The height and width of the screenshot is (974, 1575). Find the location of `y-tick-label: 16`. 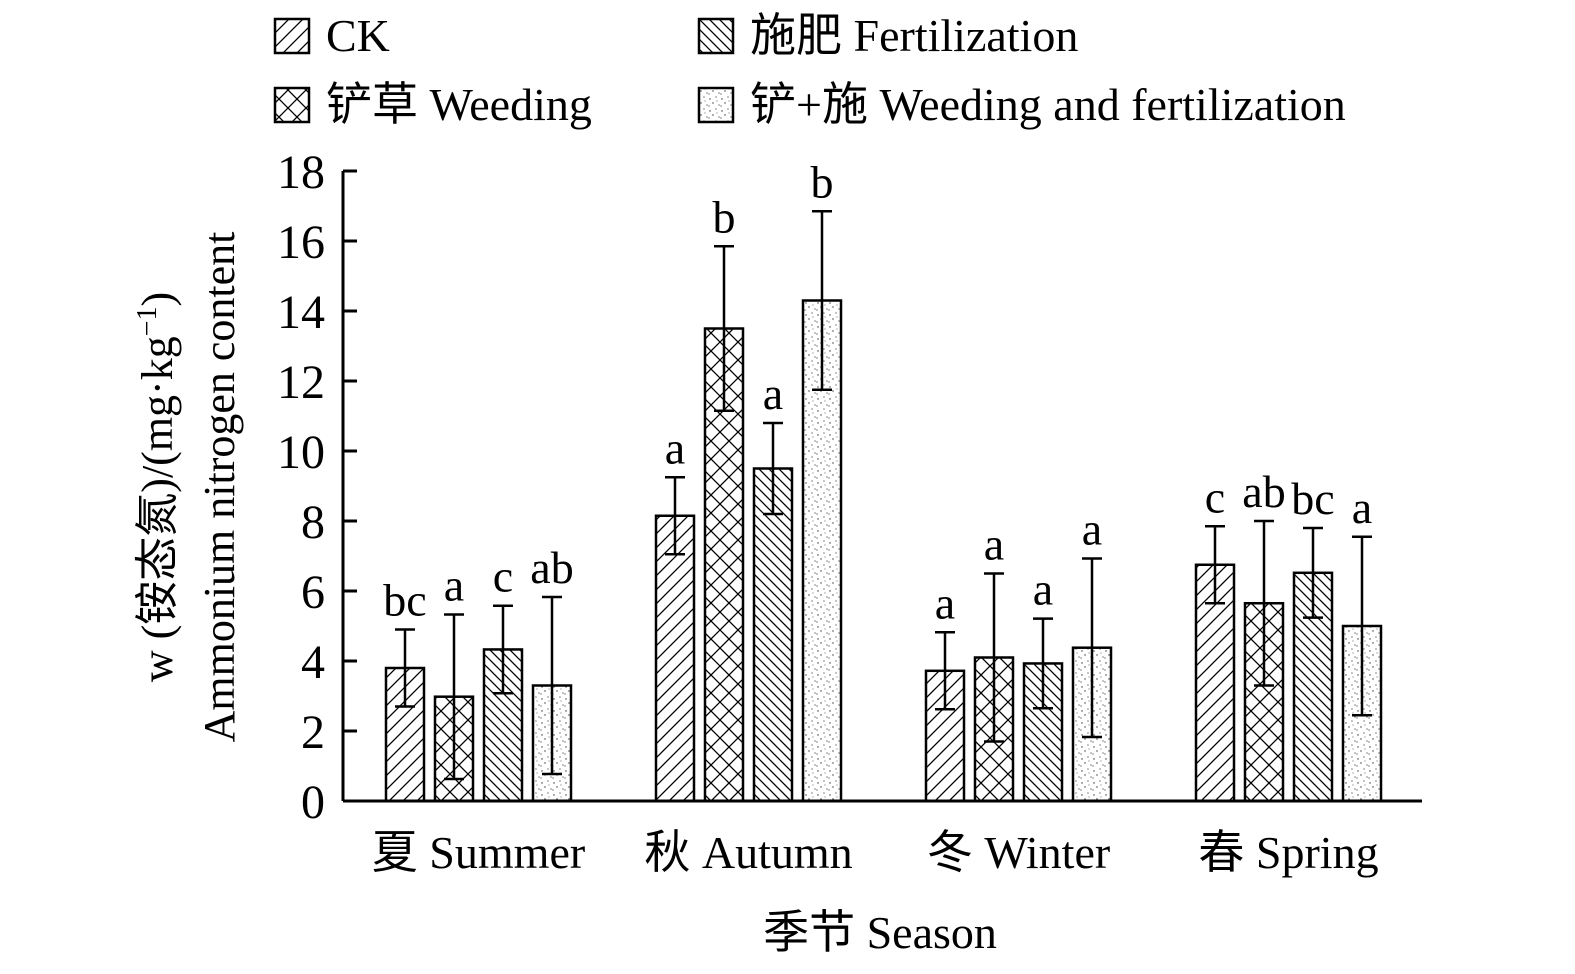

y-tick-label: 16 is located at coordinates (301, 242).